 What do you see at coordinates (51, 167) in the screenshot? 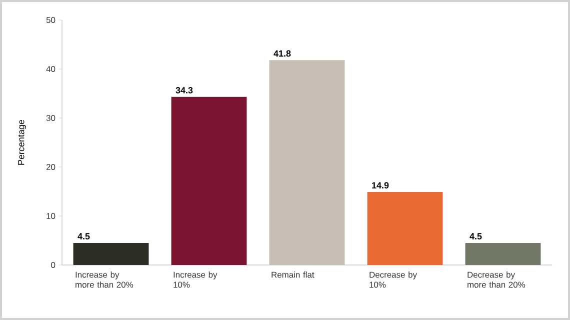
I see `y-tick-label: 20` at bounding box center [51, 167].